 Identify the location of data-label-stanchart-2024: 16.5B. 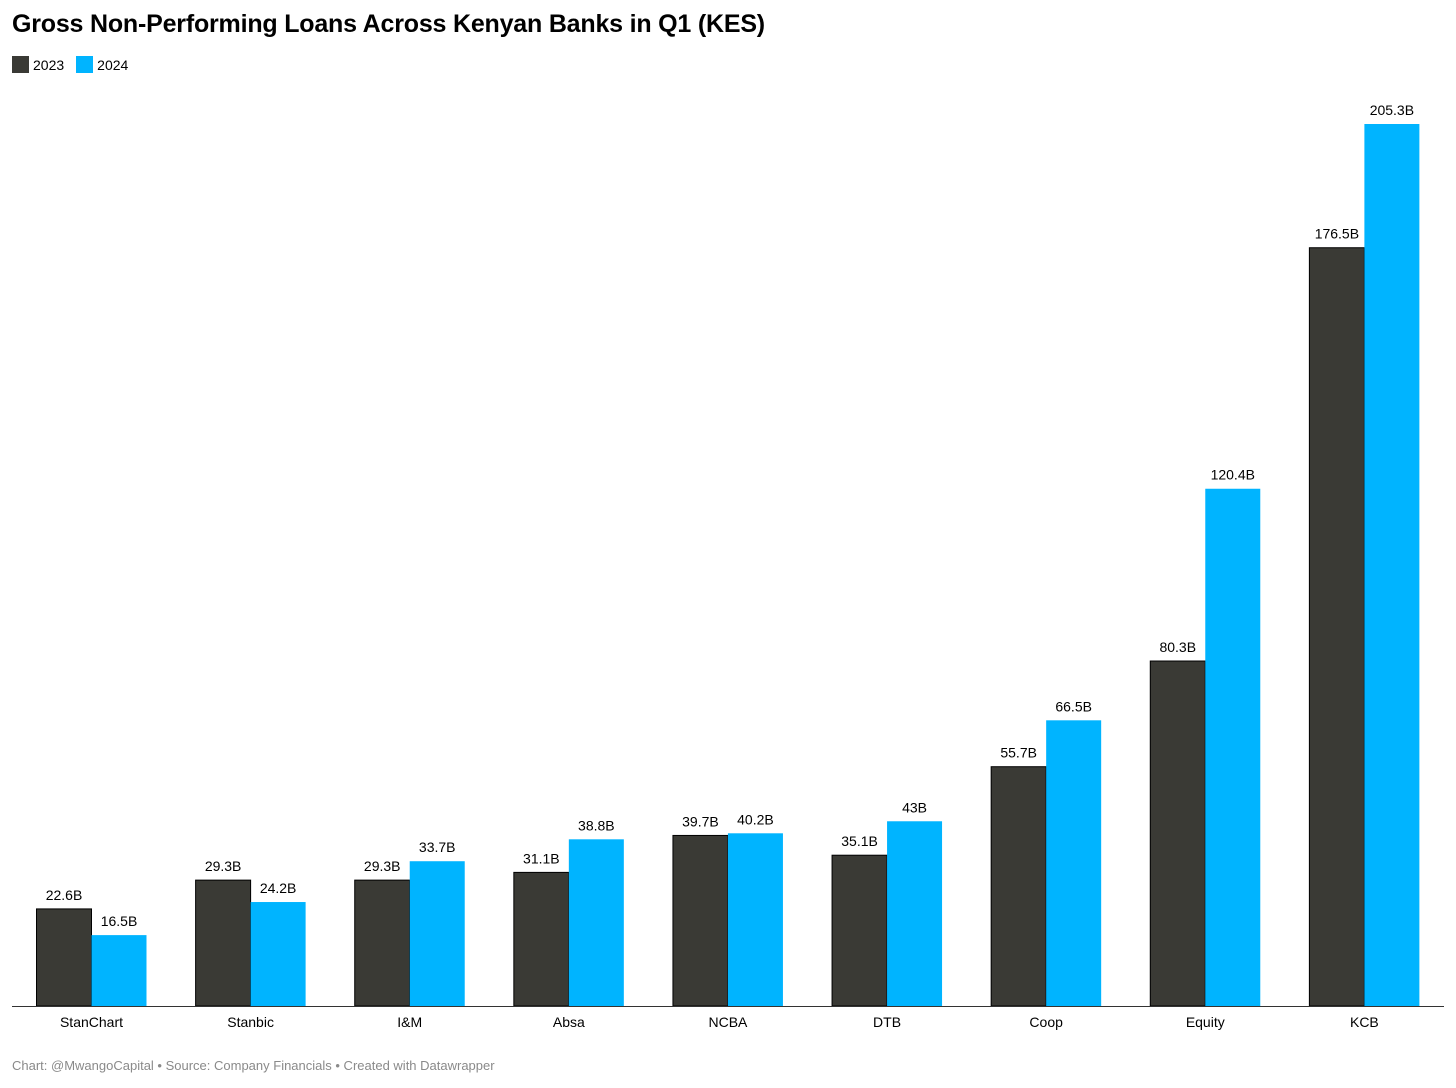
(119, 921).